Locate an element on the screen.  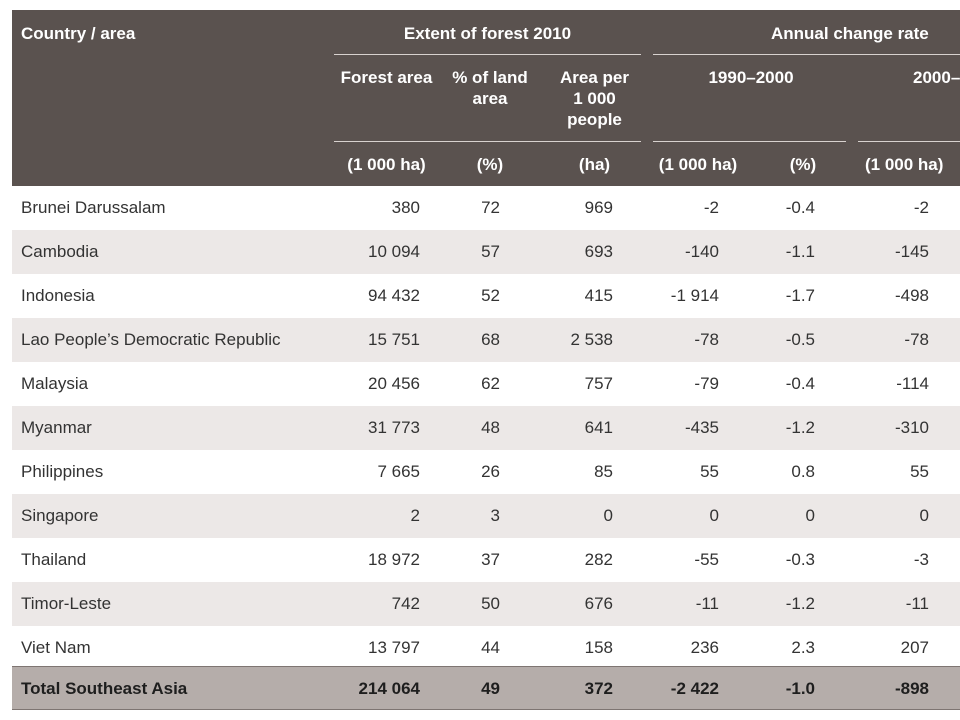
unit-change-ha-2: (1 000 ha) is located at coordinates (904, 164).